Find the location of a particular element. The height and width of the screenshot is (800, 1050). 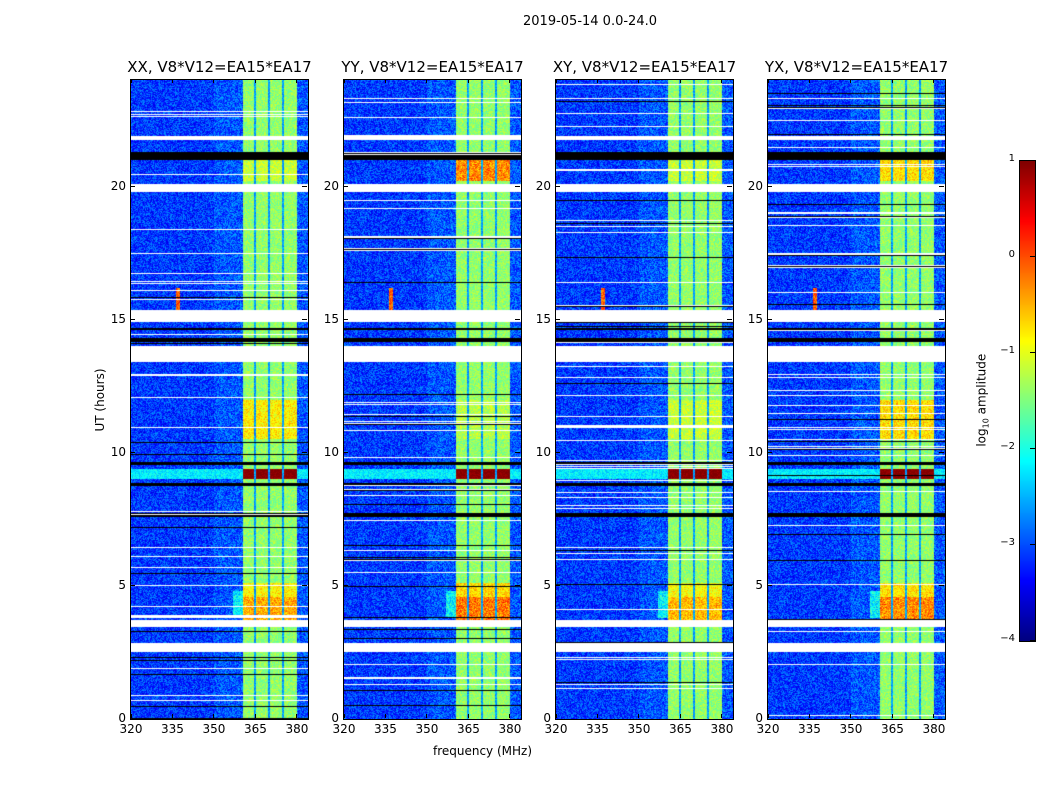

panel-title: XX, V8*V12=EA15*EA17 is located at coordinates (219, 67).